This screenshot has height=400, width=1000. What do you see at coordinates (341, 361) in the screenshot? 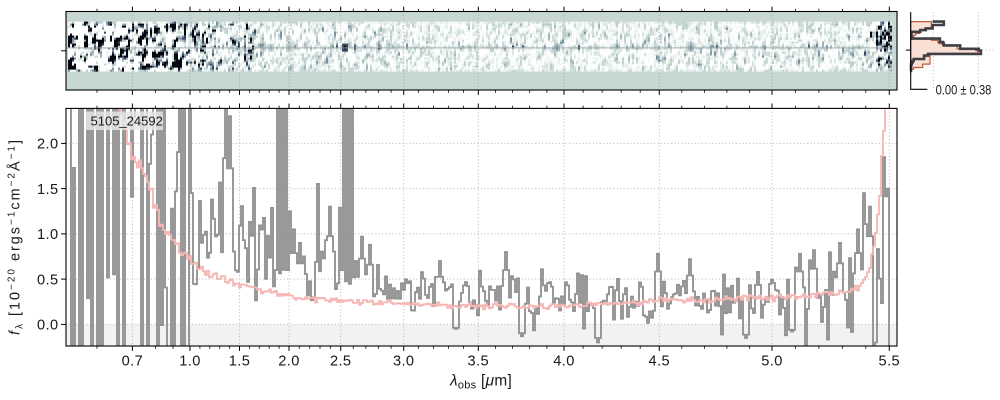
I see `svg-text: 2.5` at bounding box center [341, 361].